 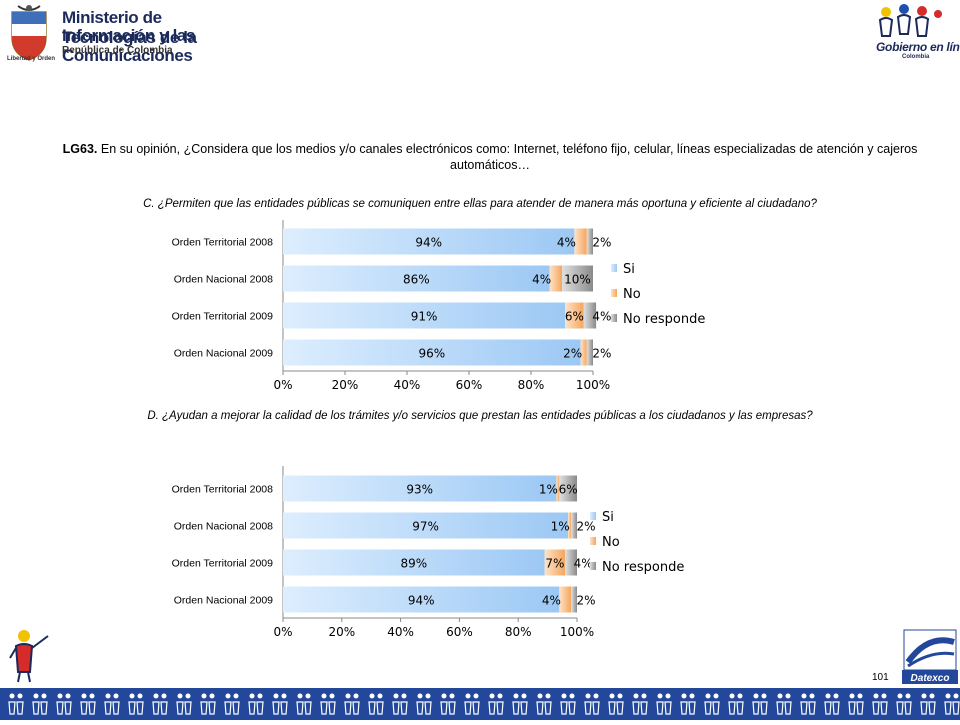 I want to click on data-label: 6%, so click(x=574, y=317).